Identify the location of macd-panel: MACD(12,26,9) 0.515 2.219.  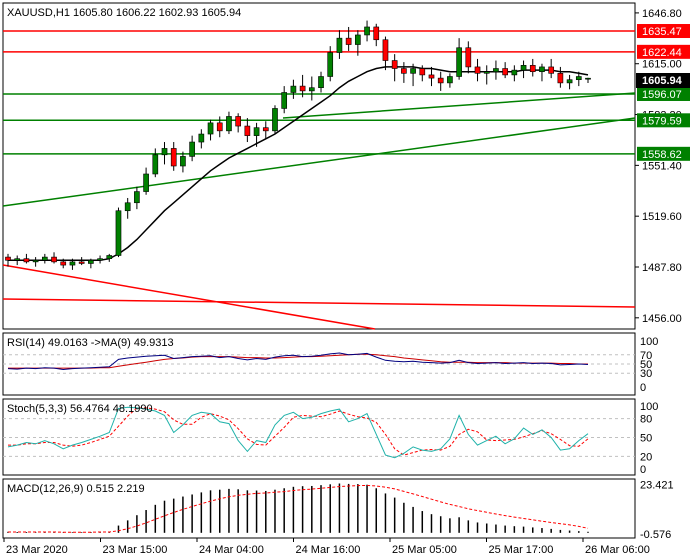
(319, 508).